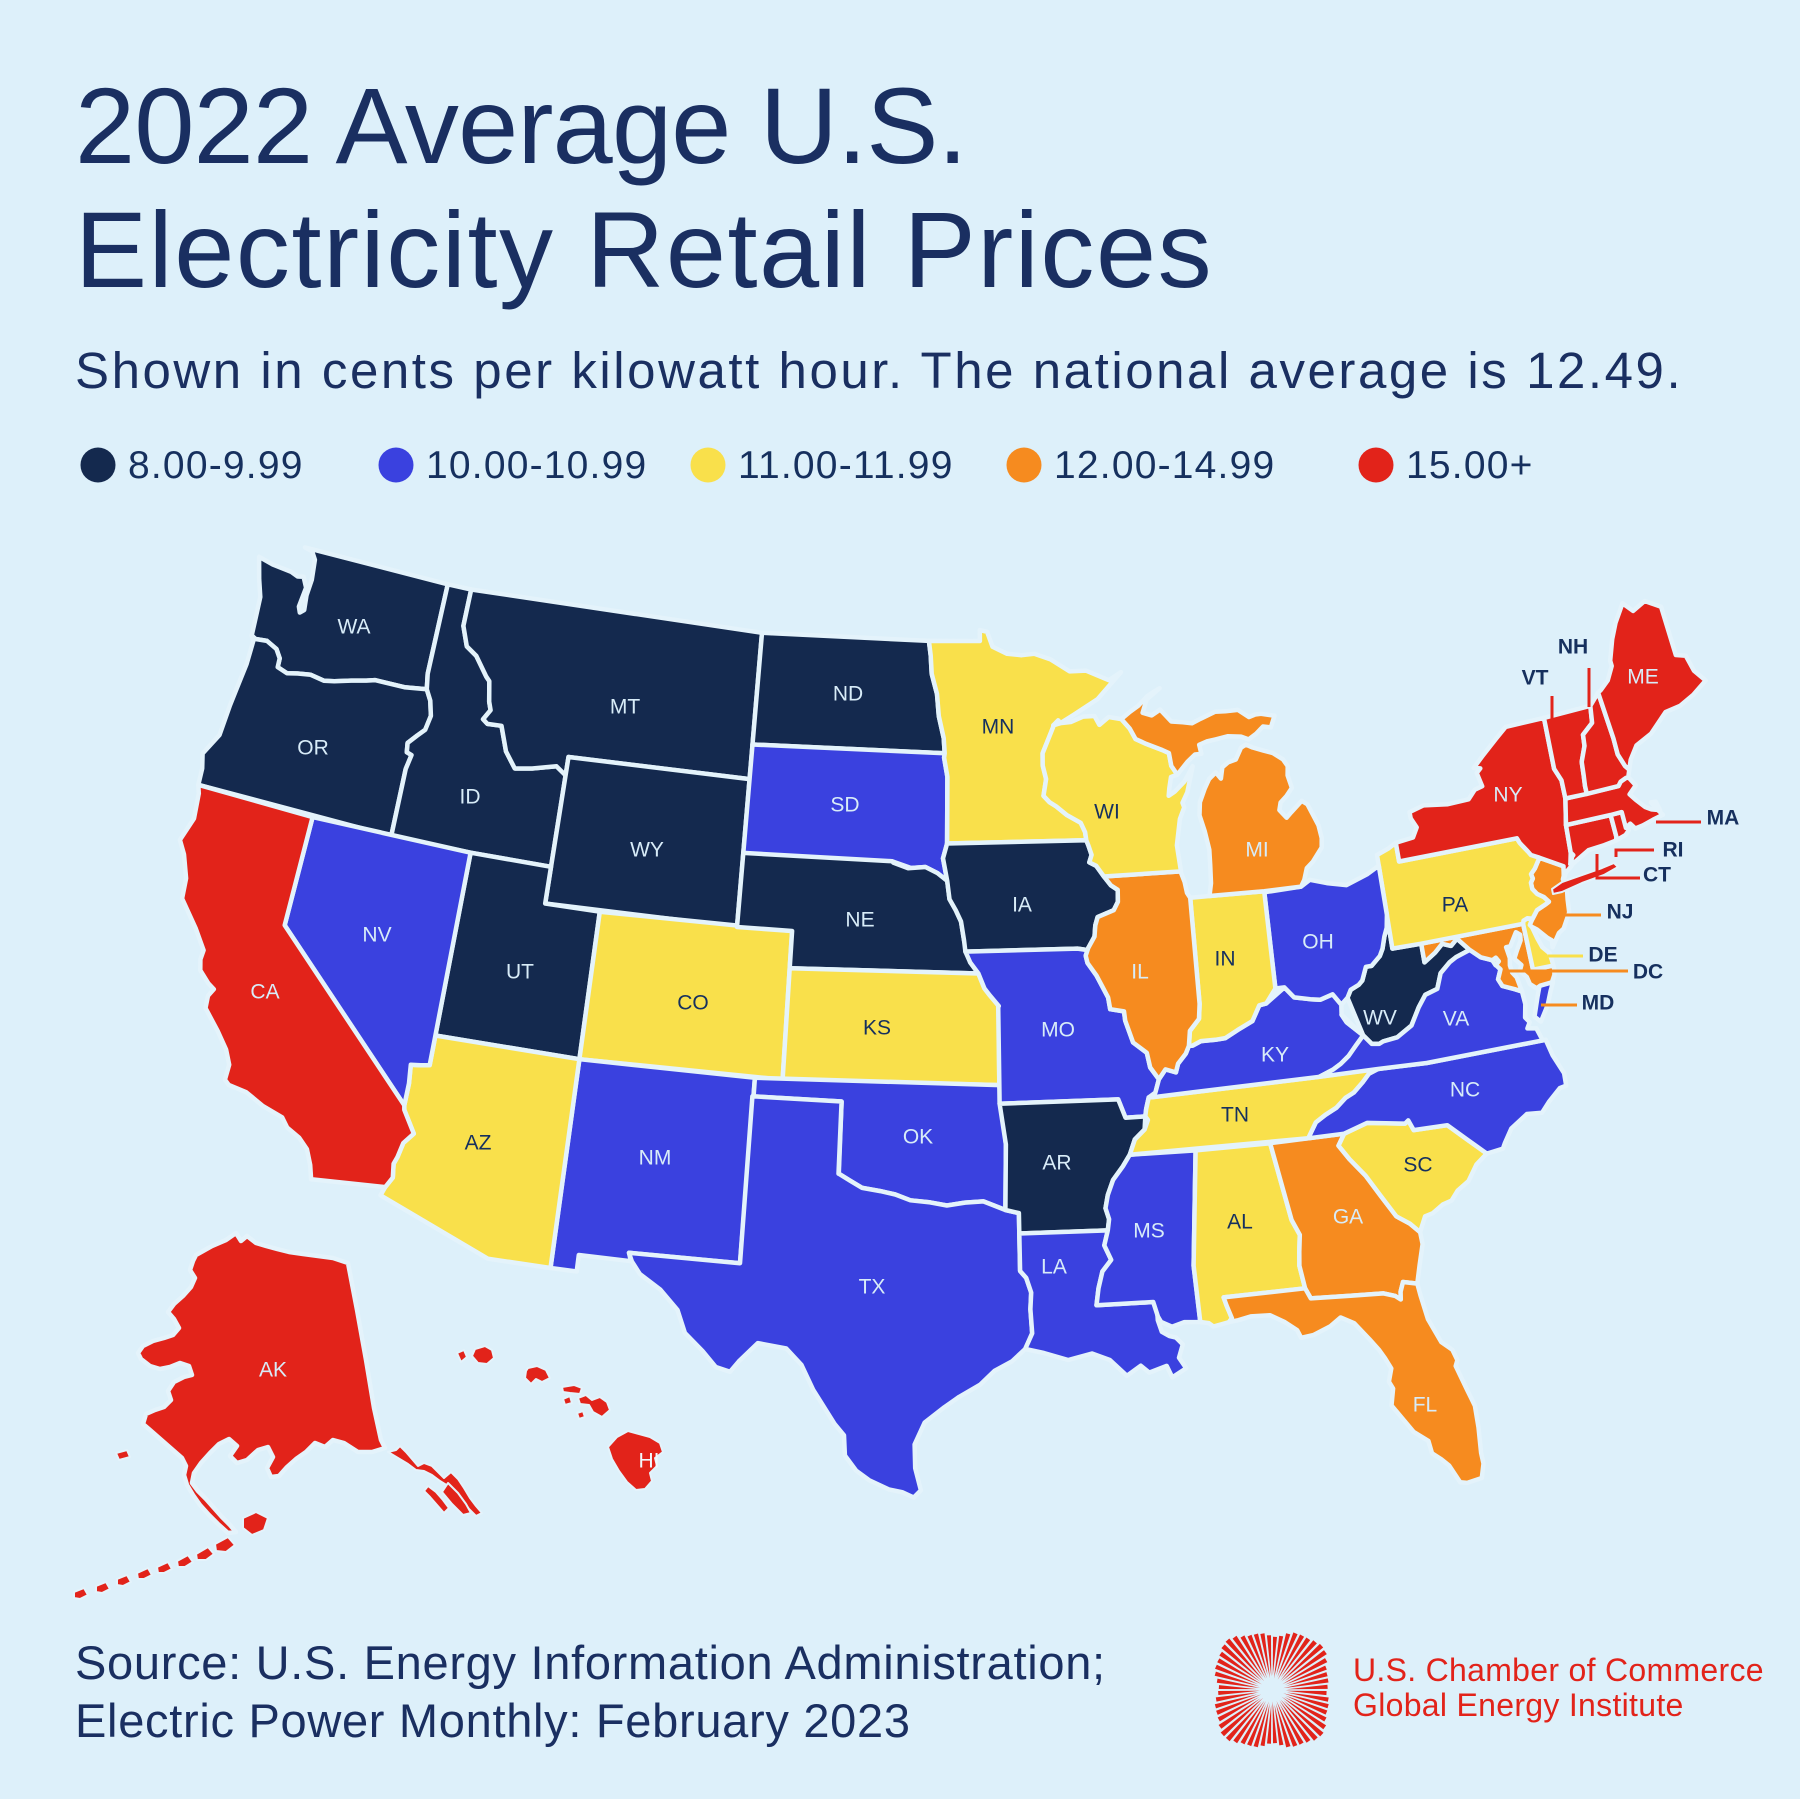  What do you see at coordinates (1054, 1267) in the screenshot?
I see `svg-text: LA` at bounding box center [1054, 1267].